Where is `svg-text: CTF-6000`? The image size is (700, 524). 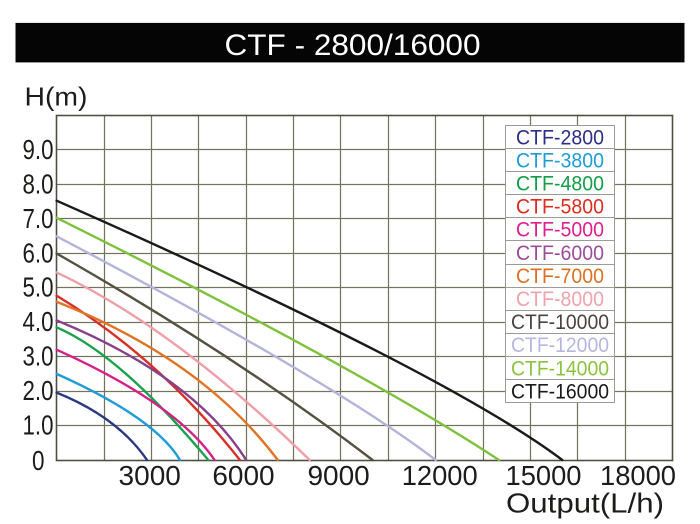 svg-text: CTF-6000 is located at coordinates (560, 253).